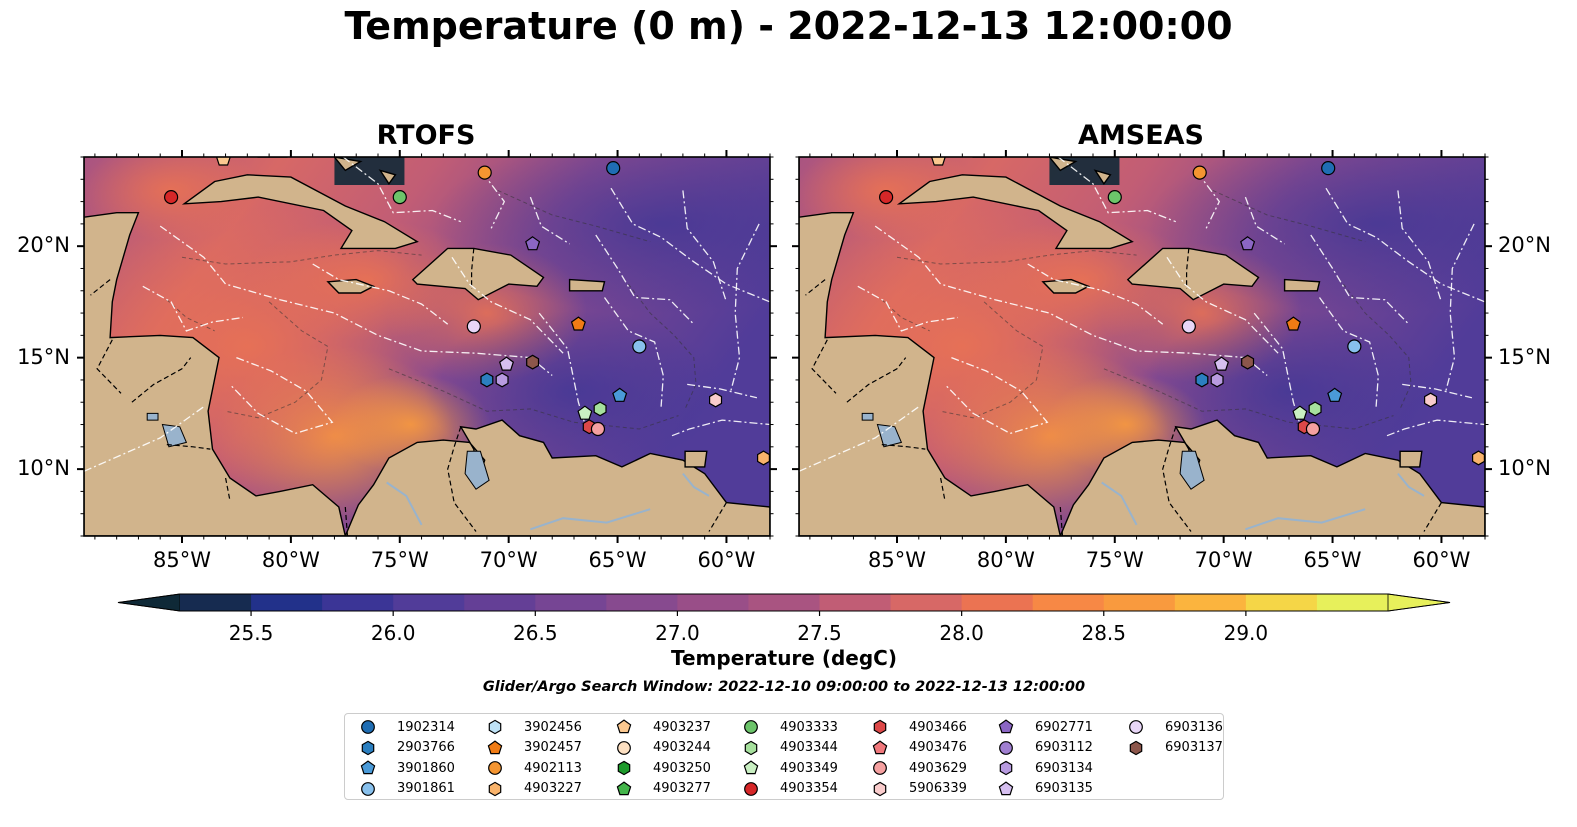 The image size is (1577, 827). Describe the element at coordinates (1045, 768) in the screenshot. I see `legend-item: 6903134` at that location.